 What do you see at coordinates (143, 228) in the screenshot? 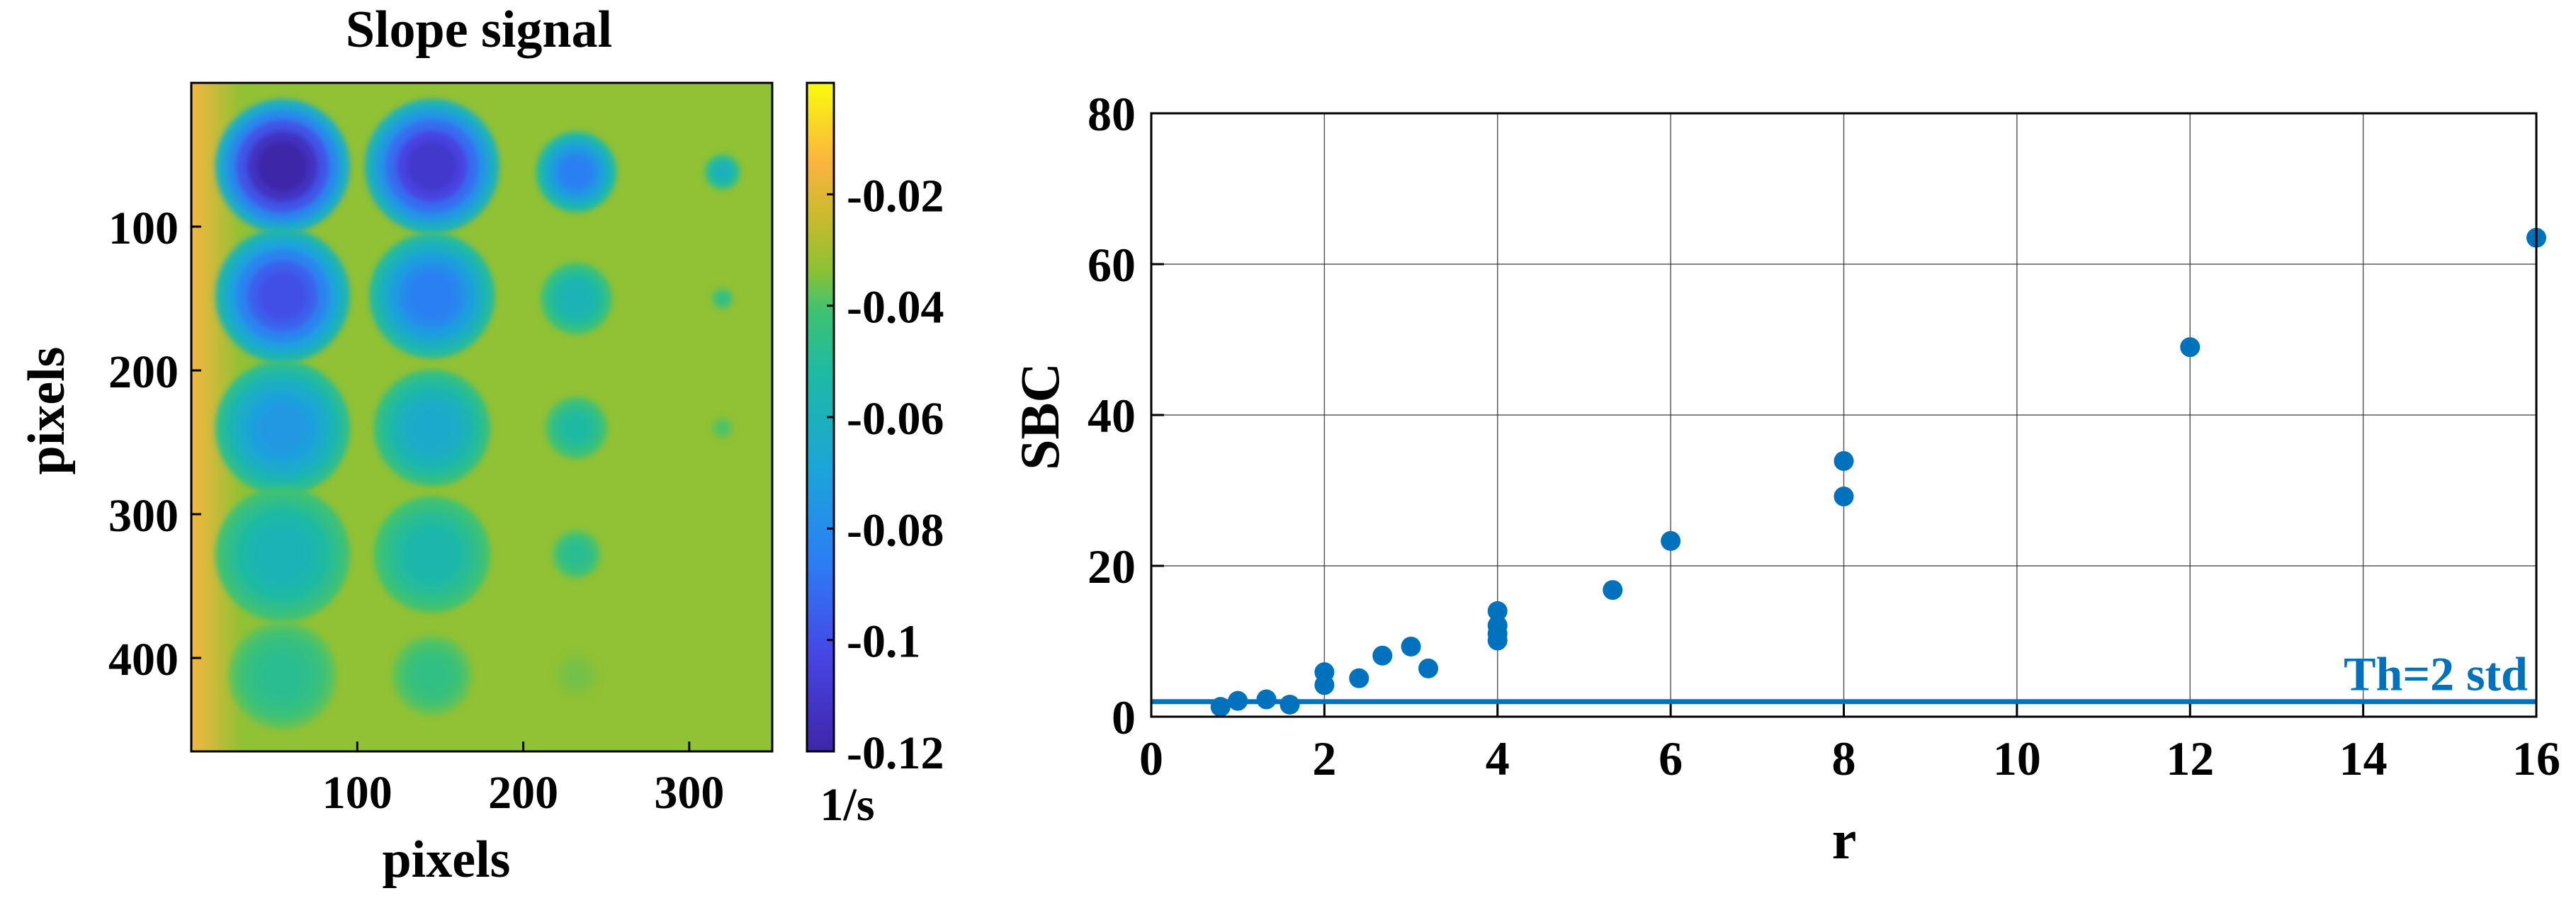
I see `heatmap-y-tick-label: 100` at bounding box center [143, 228].